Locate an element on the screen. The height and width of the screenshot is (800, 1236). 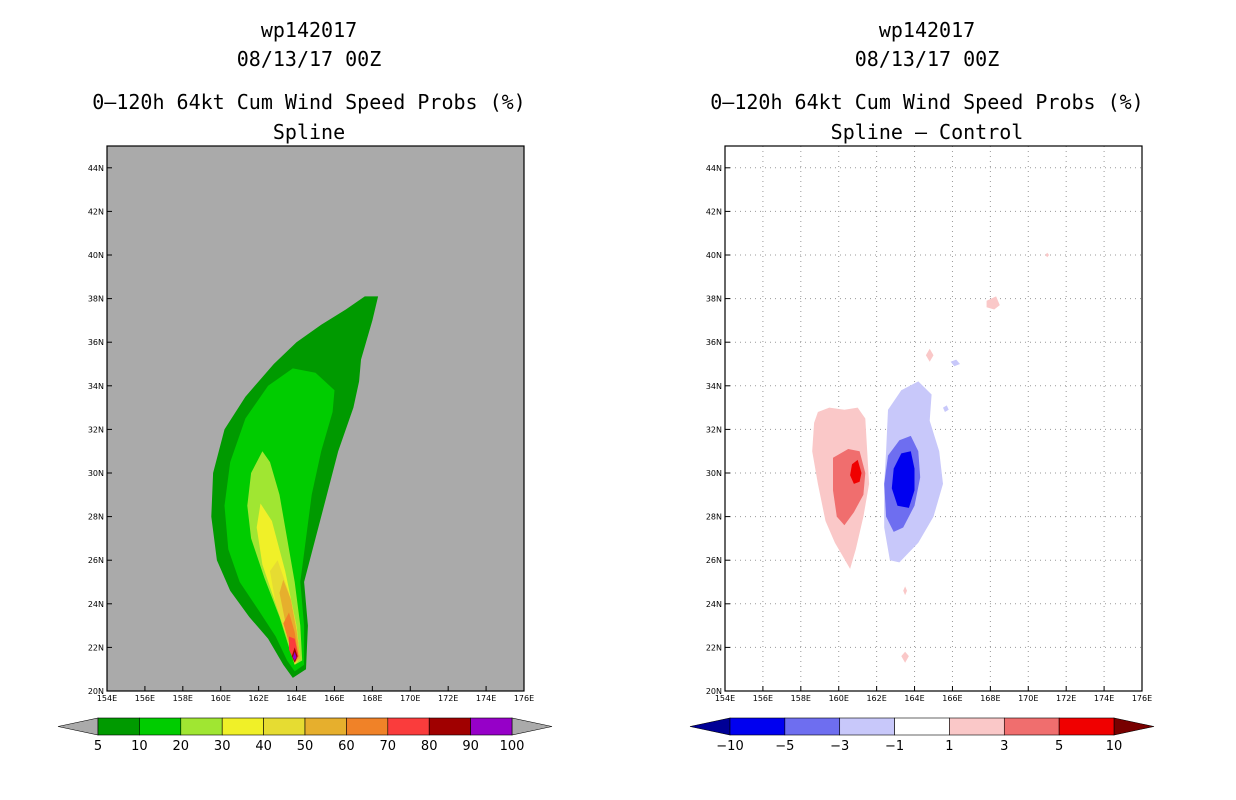
right-y-tick-label: 32N is located at coordinates (714, 429).